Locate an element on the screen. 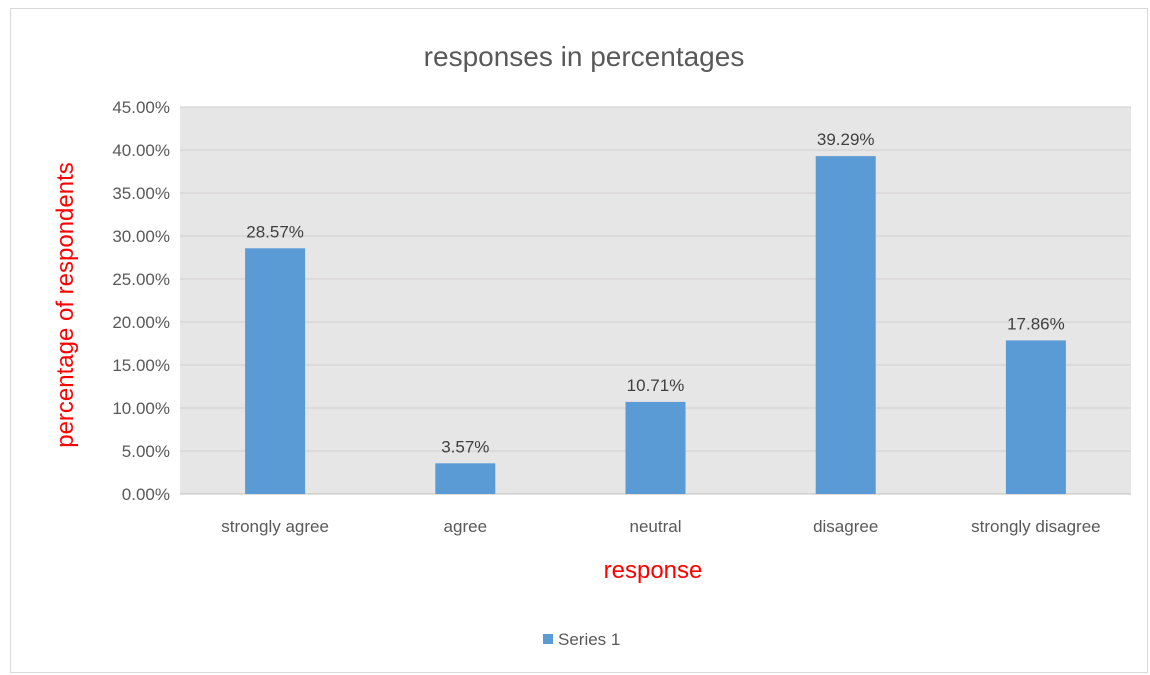  y-tick-label: 20.00% is located at coordinates (141, 322).